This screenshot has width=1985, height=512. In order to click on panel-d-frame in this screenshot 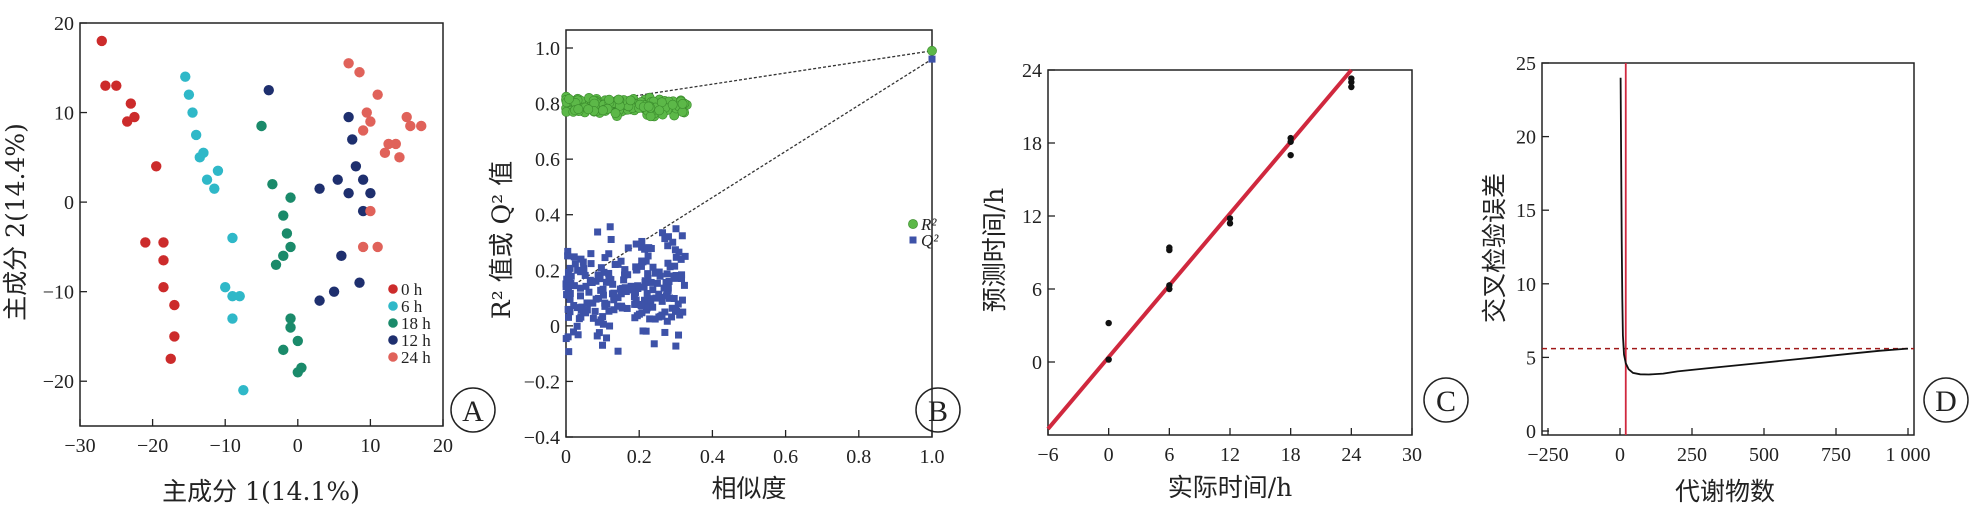, I will do `click(1728, 249)`.